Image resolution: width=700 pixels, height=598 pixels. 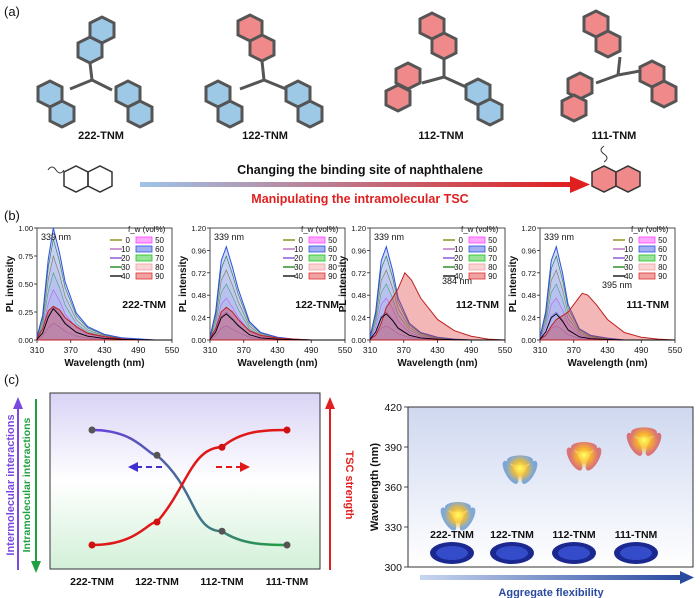 I want to click on category-label: 122-TNM, so click(x=157, y=582).